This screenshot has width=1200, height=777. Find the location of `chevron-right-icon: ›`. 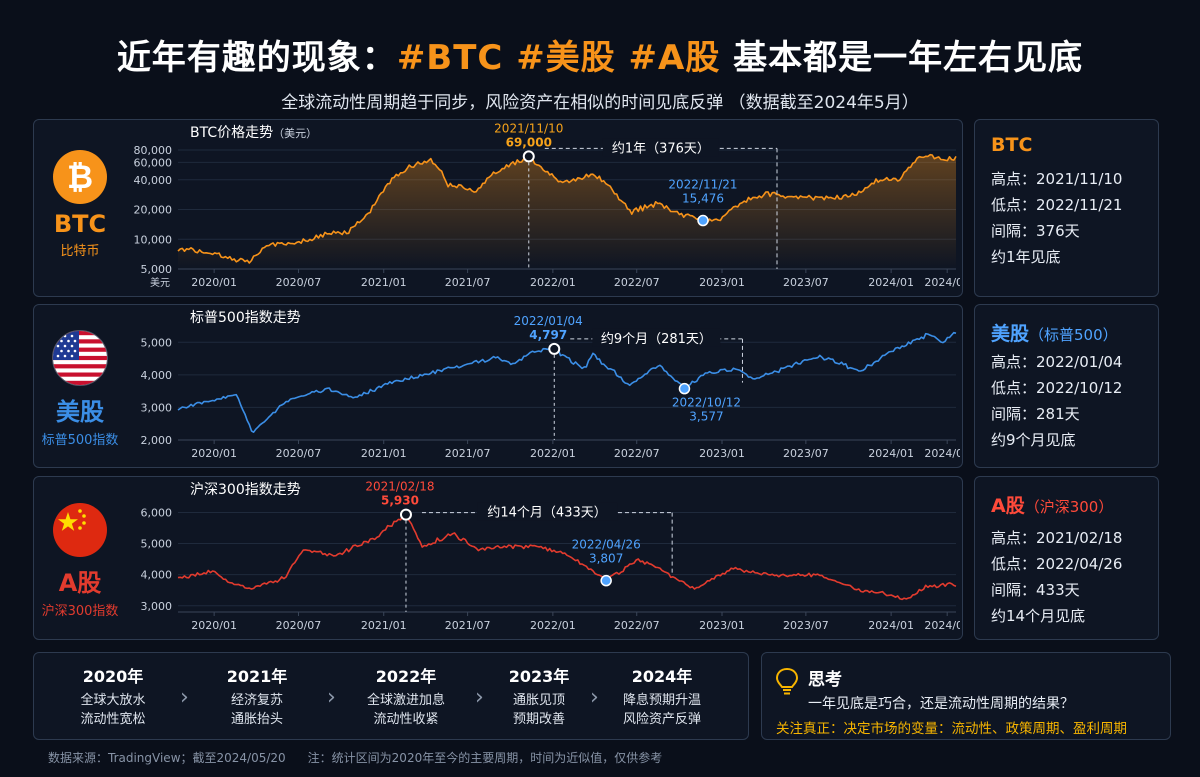

chevron-right-icon: › is located at coordinates (184, 697).